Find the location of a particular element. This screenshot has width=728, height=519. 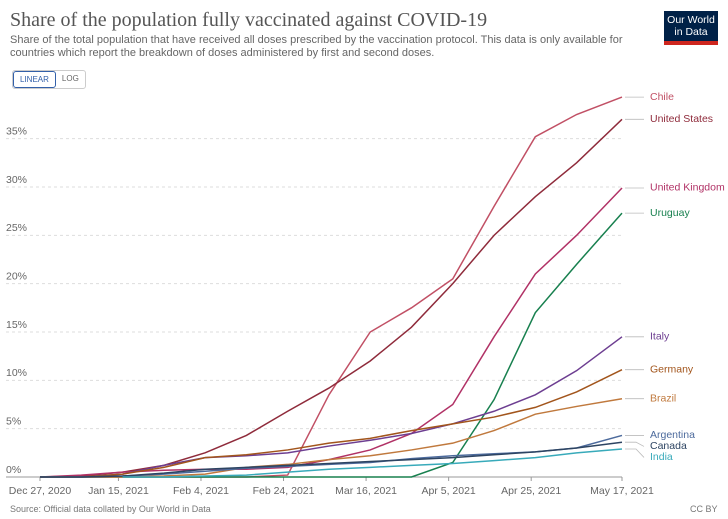

scale-button: LINEAR is located at coordinates (34, 79).